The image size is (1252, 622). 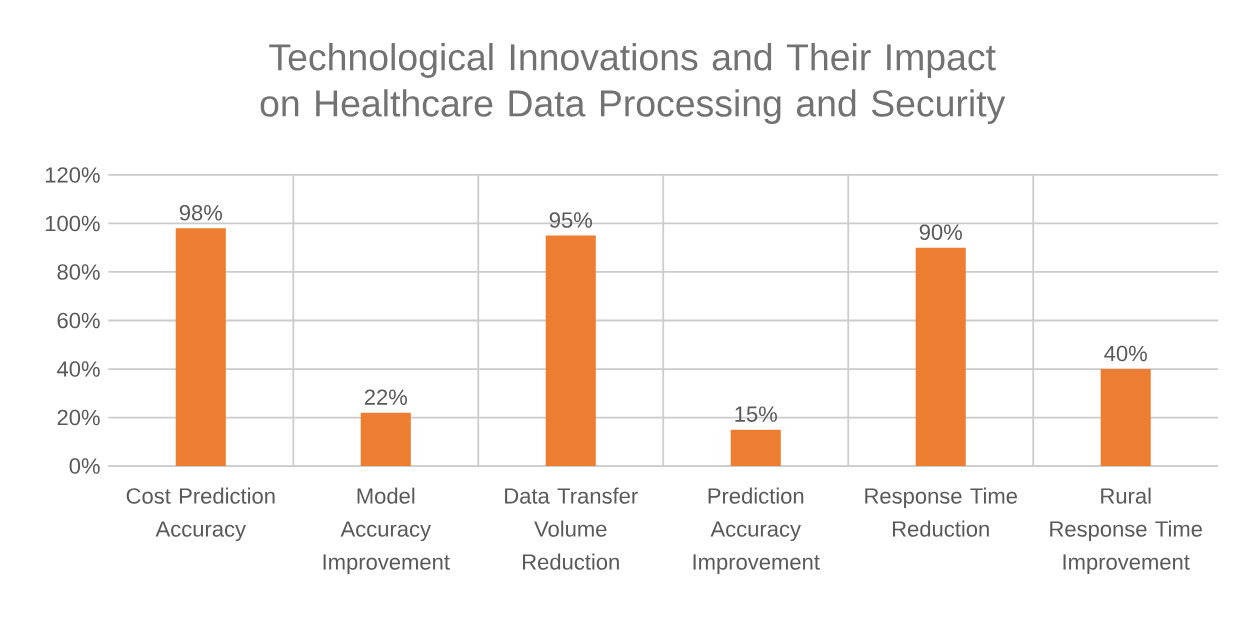 I want to click on x-tick-label: Cost Prediction Accuracy, so click(x=200, y=514).